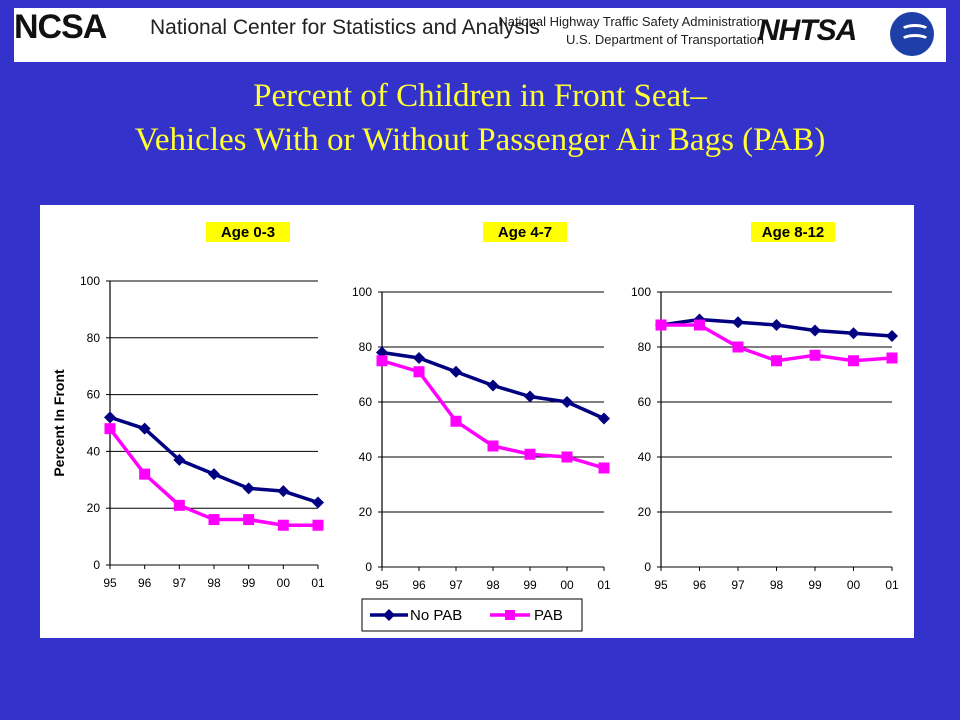  Describe the element at coordinates (389, 615) in the screenshot. I see `legend-marker-no-pab` at that location.